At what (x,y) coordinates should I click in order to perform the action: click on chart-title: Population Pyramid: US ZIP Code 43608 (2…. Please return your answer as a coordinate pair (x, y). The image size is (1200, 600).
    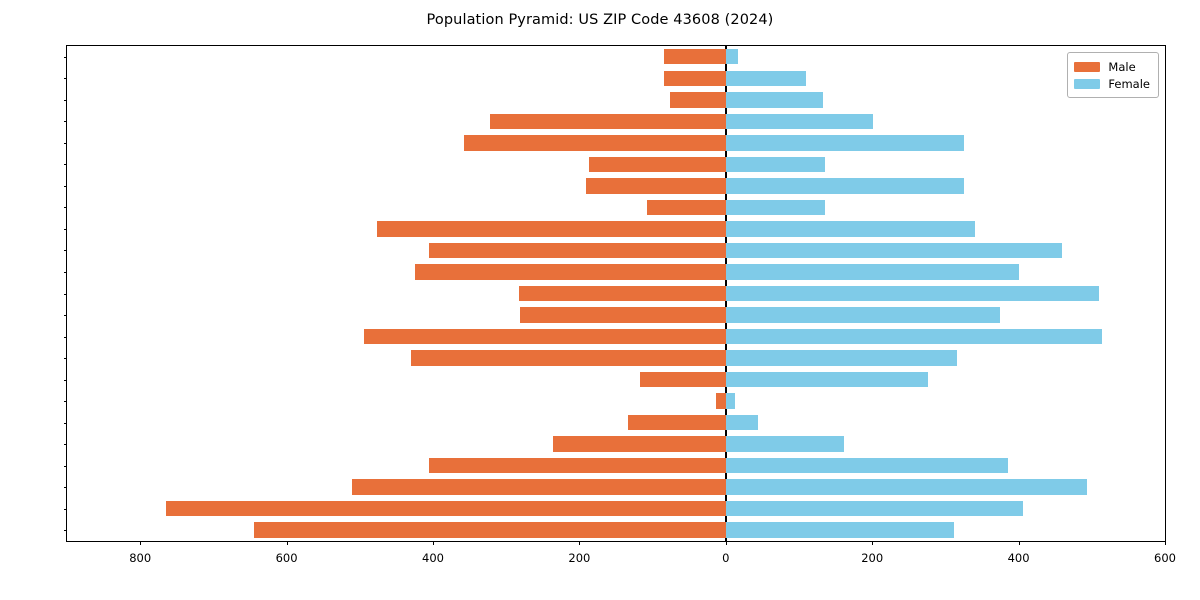
    Looking at the image, I should click on (600, 20).